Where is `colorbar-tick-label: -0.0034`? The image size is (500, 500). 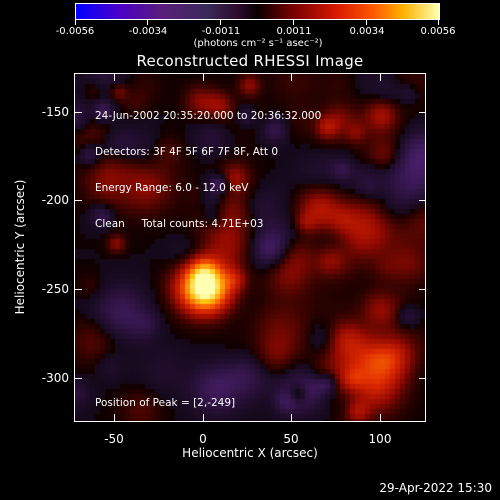
colorbar-tick-label: -0.0034 is located at coordinates (148, 31).